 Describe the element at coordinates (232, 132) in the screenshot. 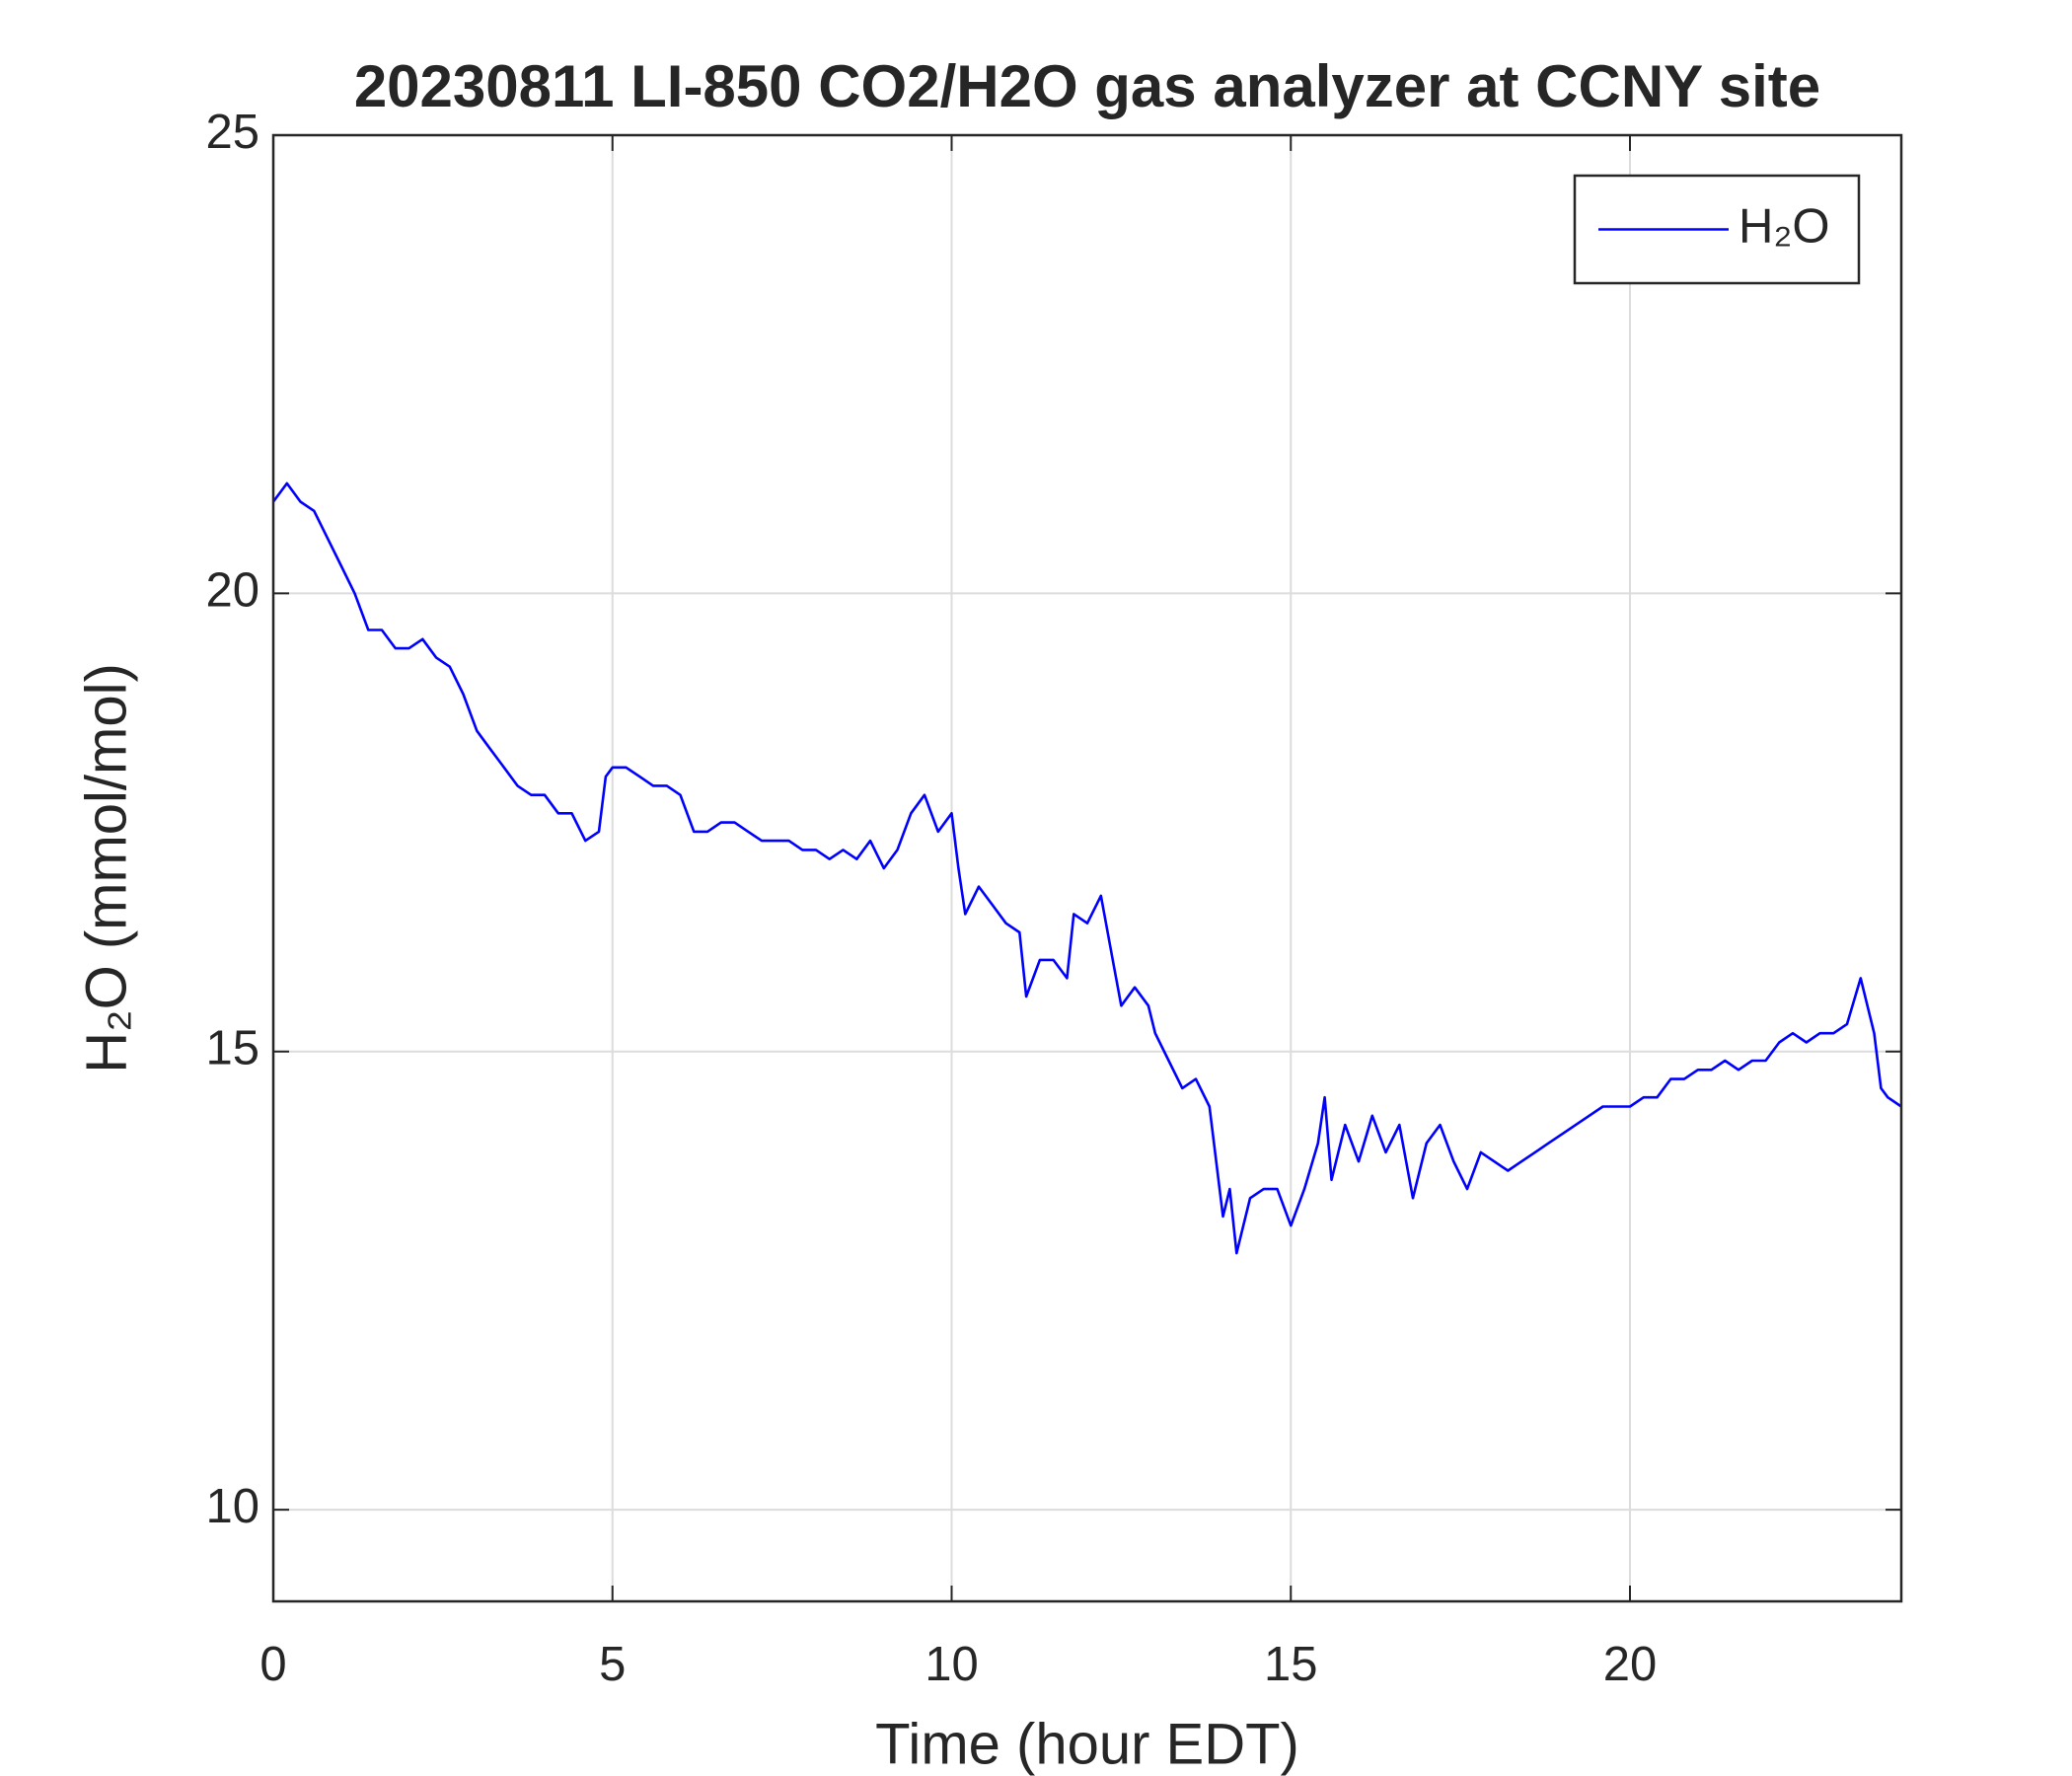

I see `y-tick-label: 25` at that location.